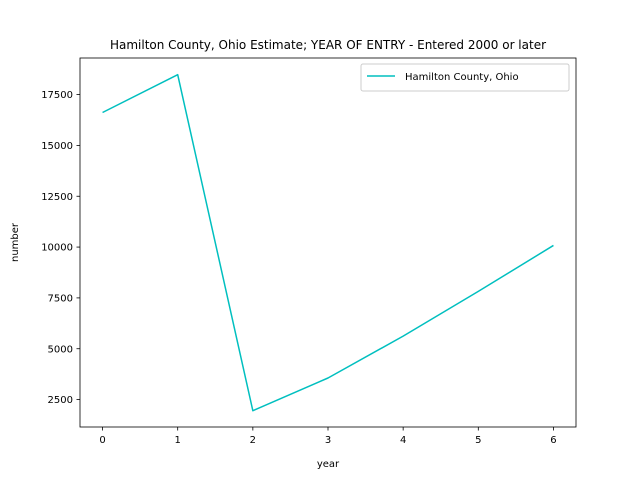 The image size is (640, 480). I want to click on y-tick-label: 17500, so click(57, 95).